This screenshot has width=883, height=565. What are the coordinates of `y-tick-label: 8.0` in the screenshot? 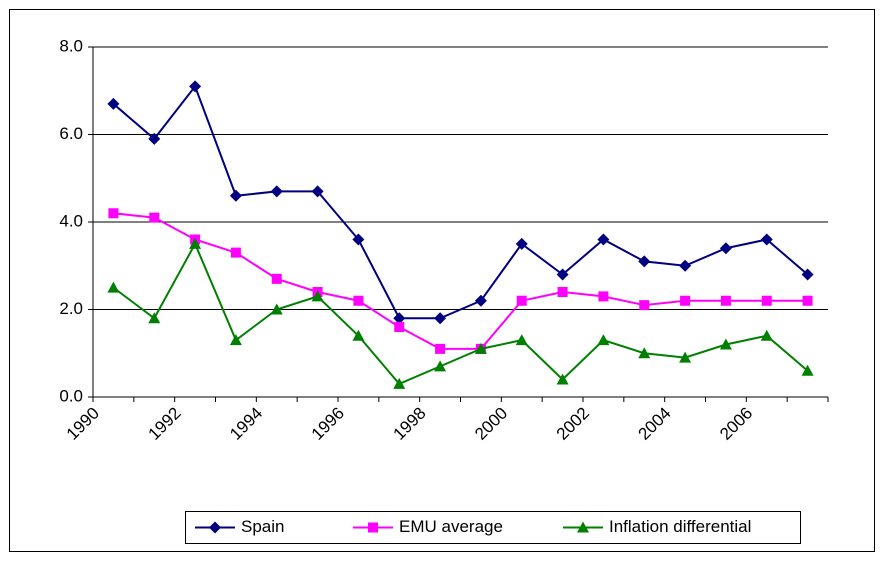 It's located at (71, 45).